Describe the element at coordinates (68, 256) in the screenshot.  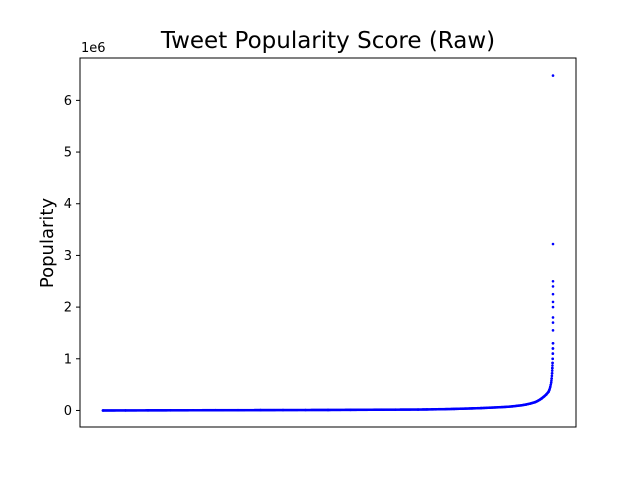
I see `y-tick-label: 3` at that location.